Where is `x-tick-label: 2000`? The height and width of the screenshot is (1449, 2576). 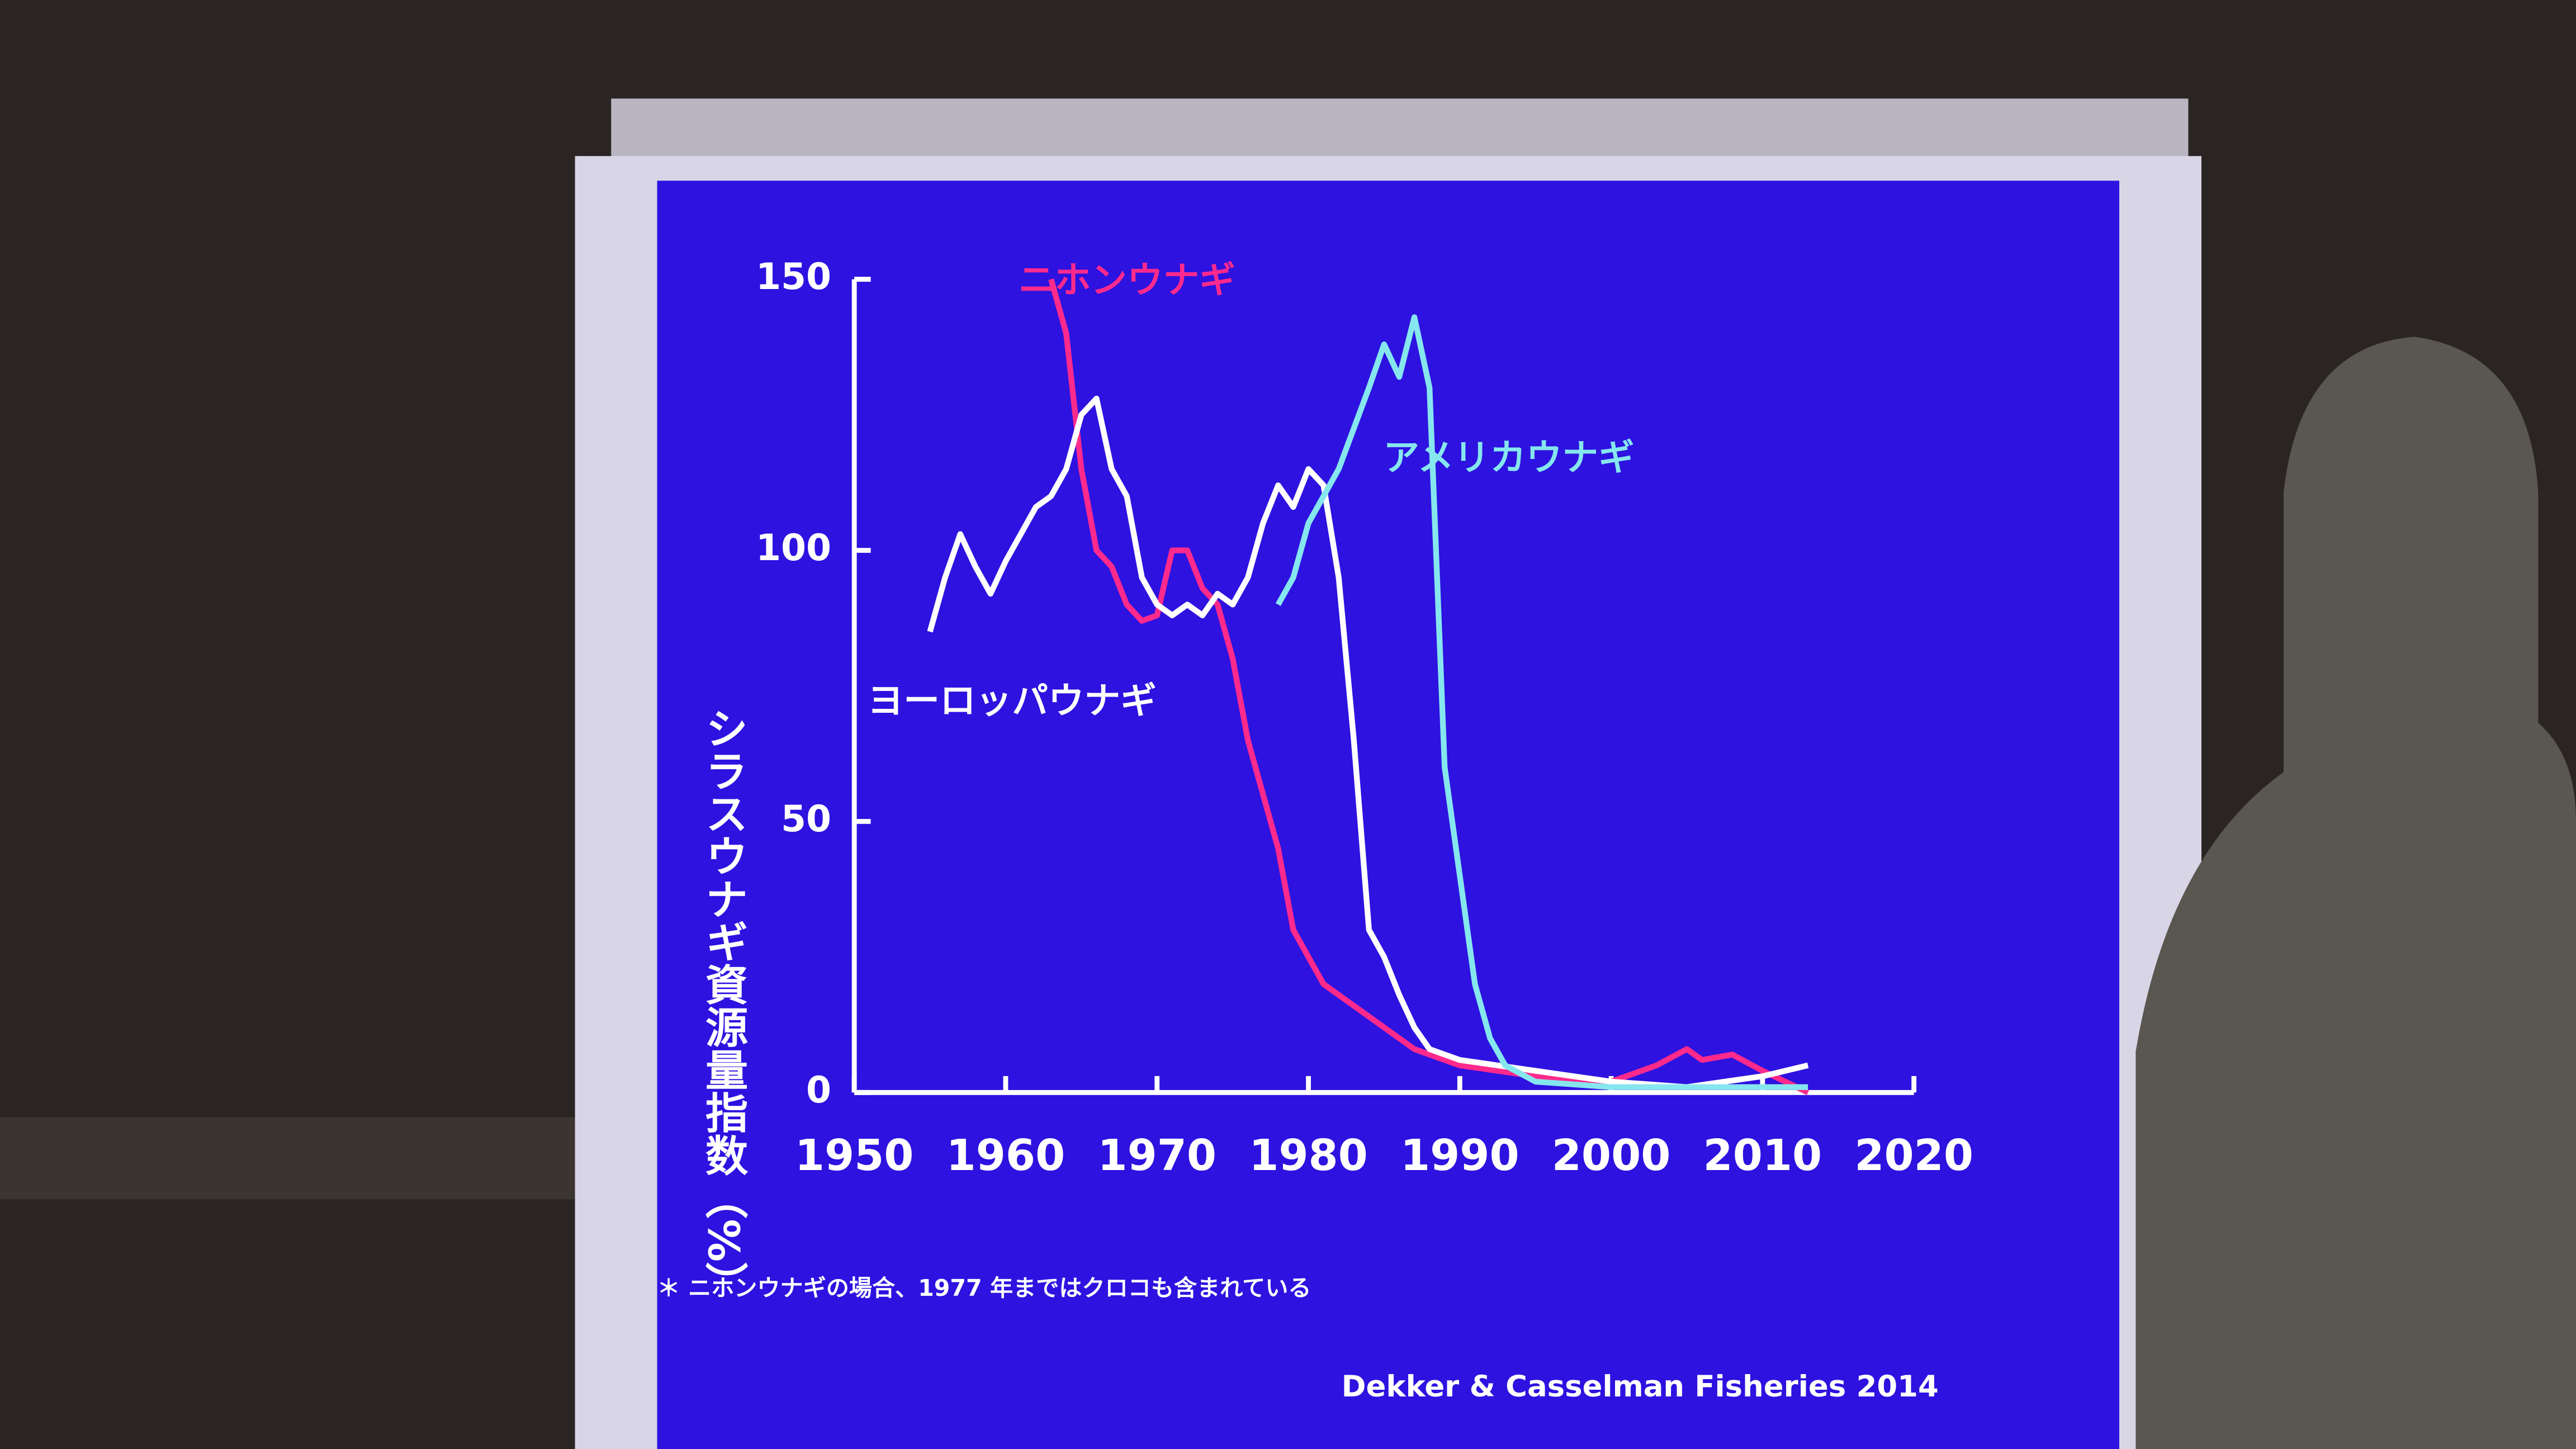 x-tick-label: 2000 is located at coordinates (1611, 1156).